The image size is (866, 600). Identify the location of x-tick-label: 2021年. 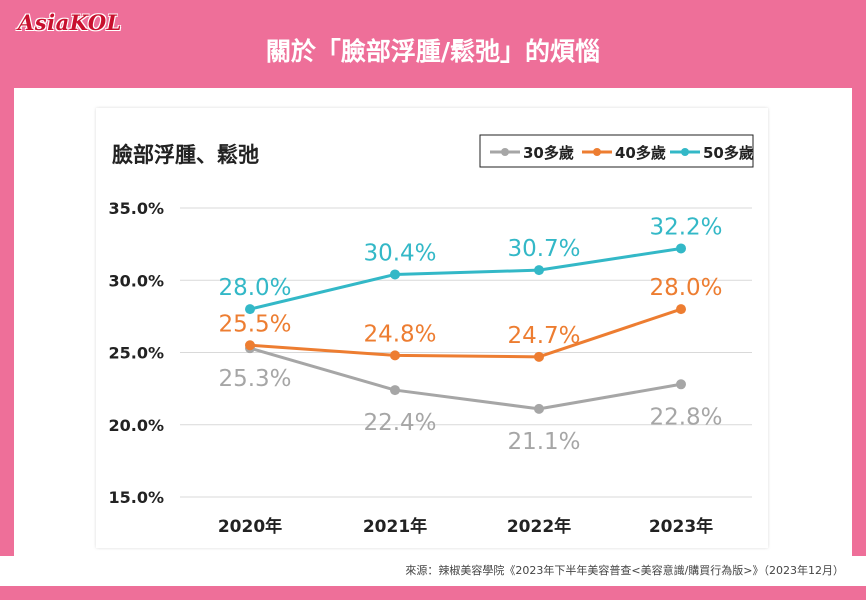
(395, 526).